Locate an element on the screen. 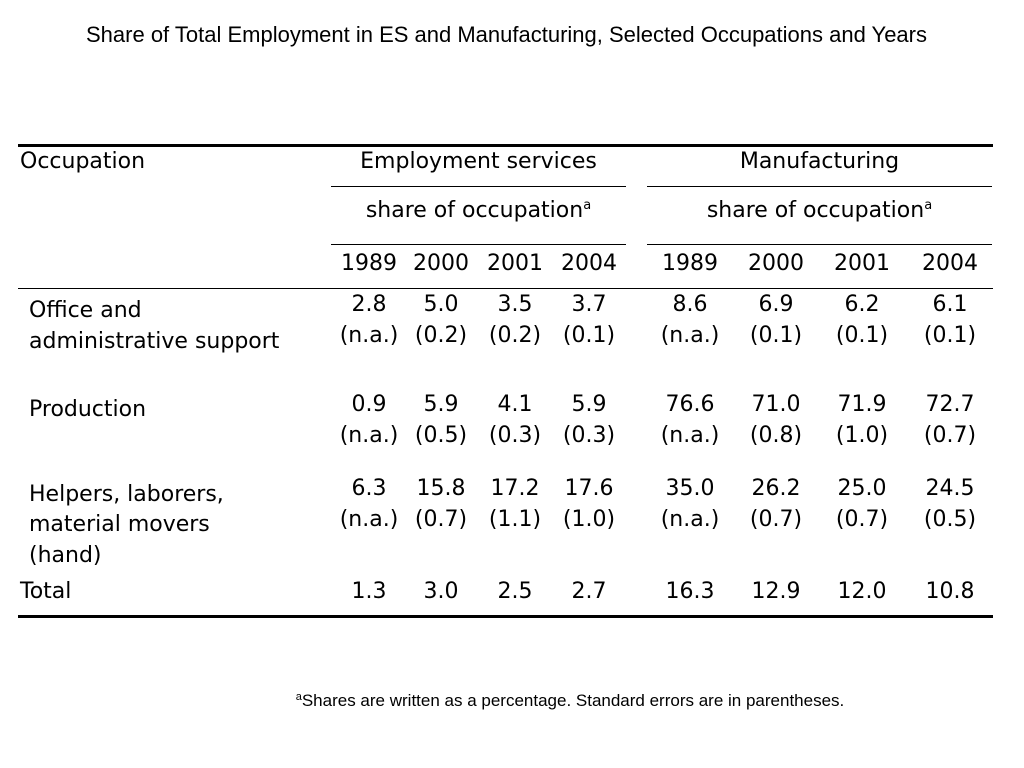 This screenshot has width=1024, height=768. table-cell-value: 6.9 is located at coordinates (776, 304).